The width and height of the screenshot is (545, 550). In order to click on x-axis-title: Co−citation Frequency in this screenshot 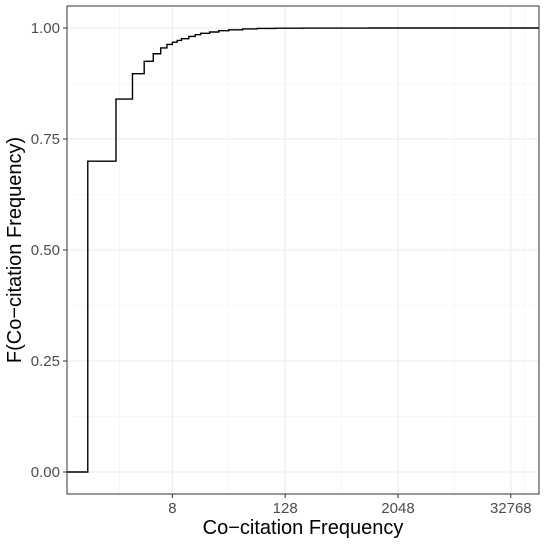, I will do `click(303, 528)`.